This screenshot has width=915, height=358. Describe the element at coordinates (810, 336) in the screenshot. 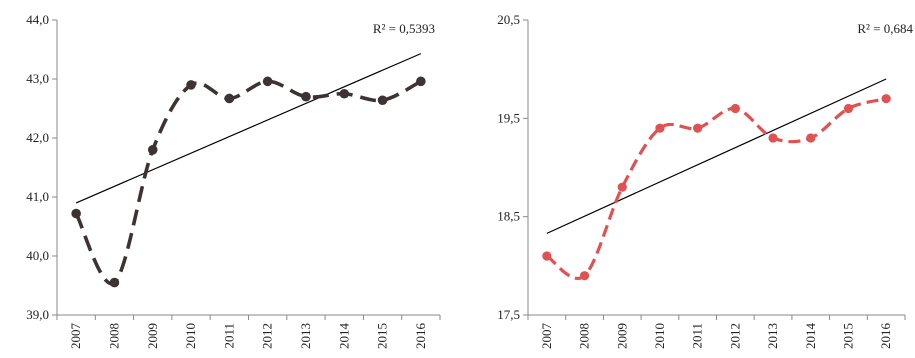

I see `chart-1-x-tick-label: 2014` at that location.